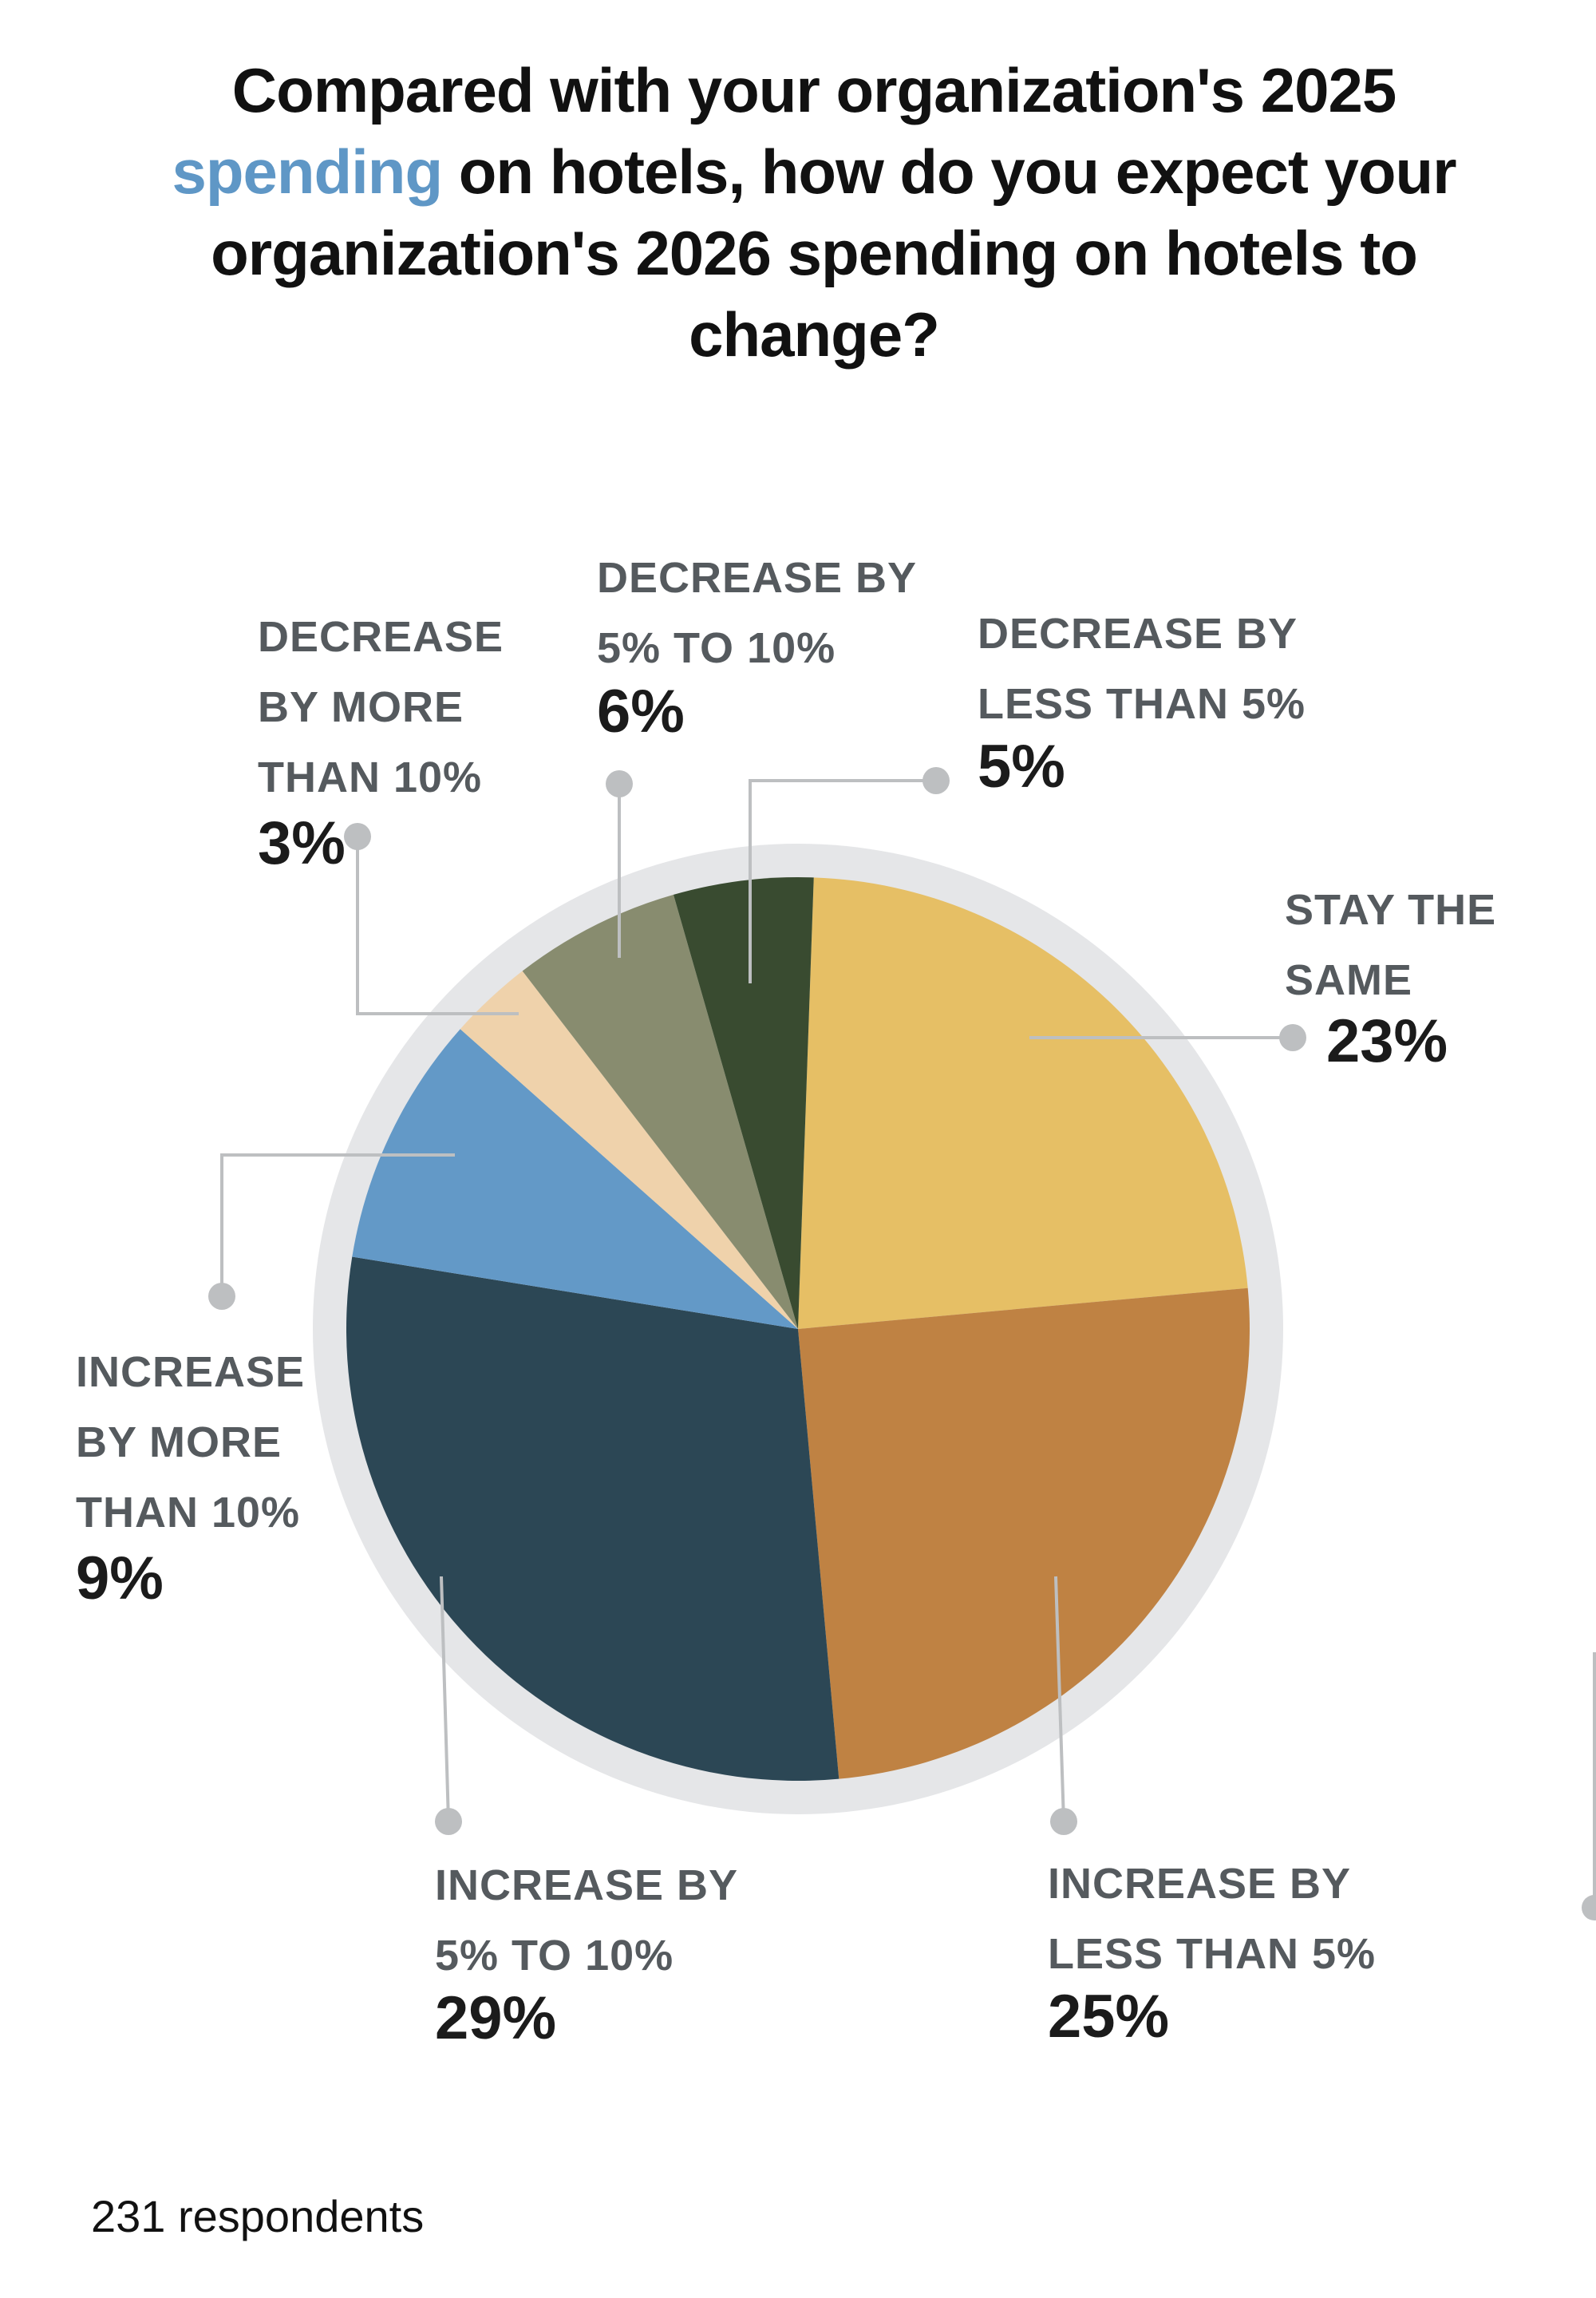 Image resolution: width=1596 pixels, height=2298 pixels. I want to click on slice-value-7: 5%, so click(1021, 767).